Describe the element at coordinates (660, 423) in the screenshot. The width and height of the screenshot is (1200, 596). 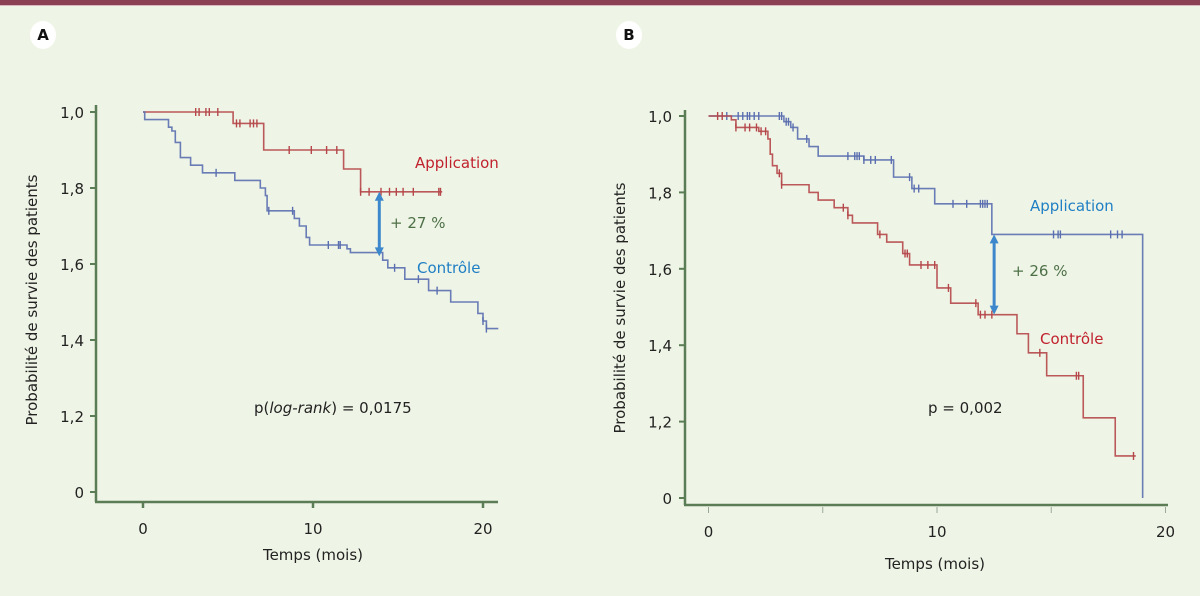
I see `panel-b-y-tick-label: 1,2` at that location.